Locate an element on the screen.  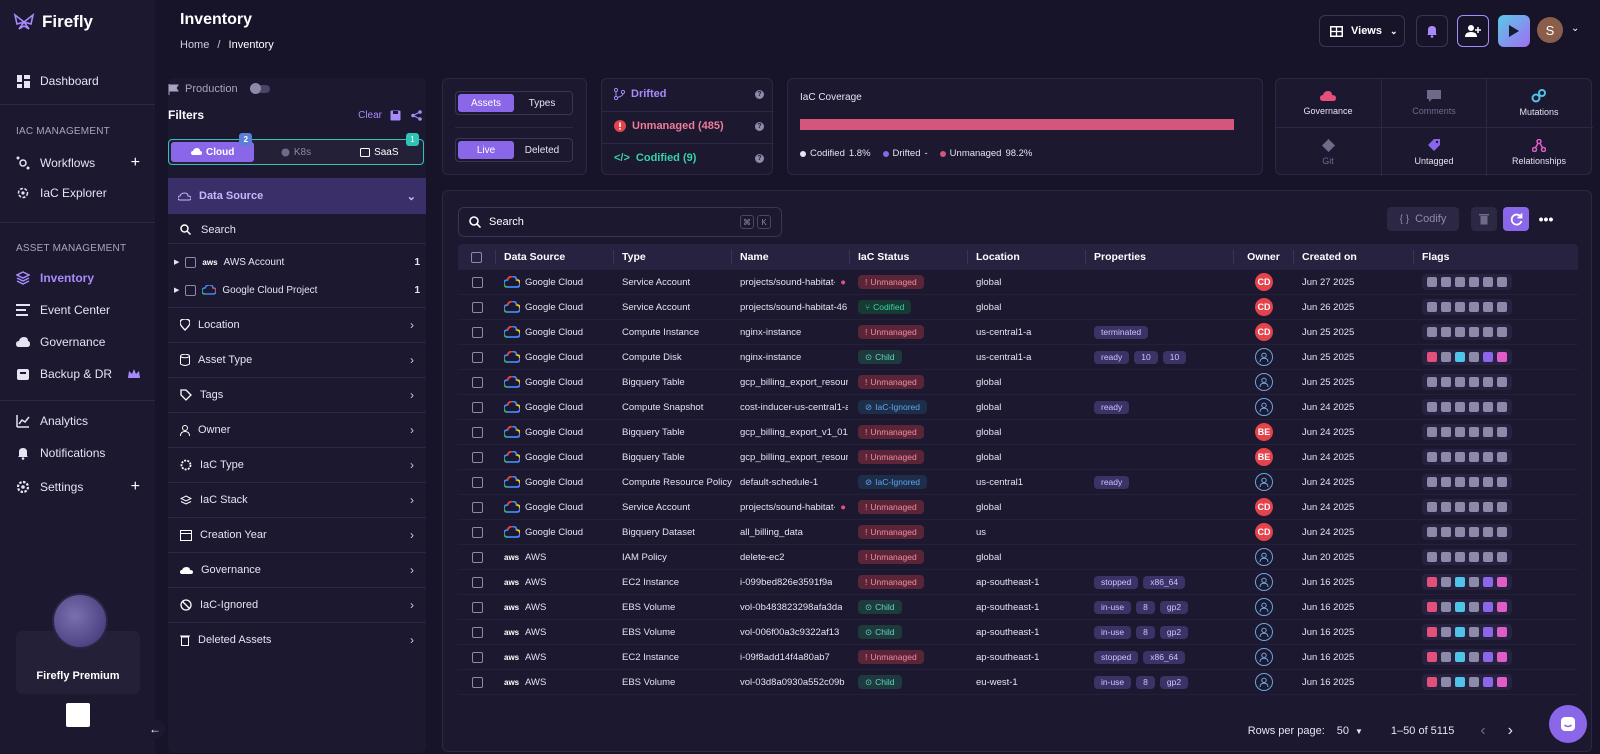
live-tab: Live is located at coordinates (486, 150).